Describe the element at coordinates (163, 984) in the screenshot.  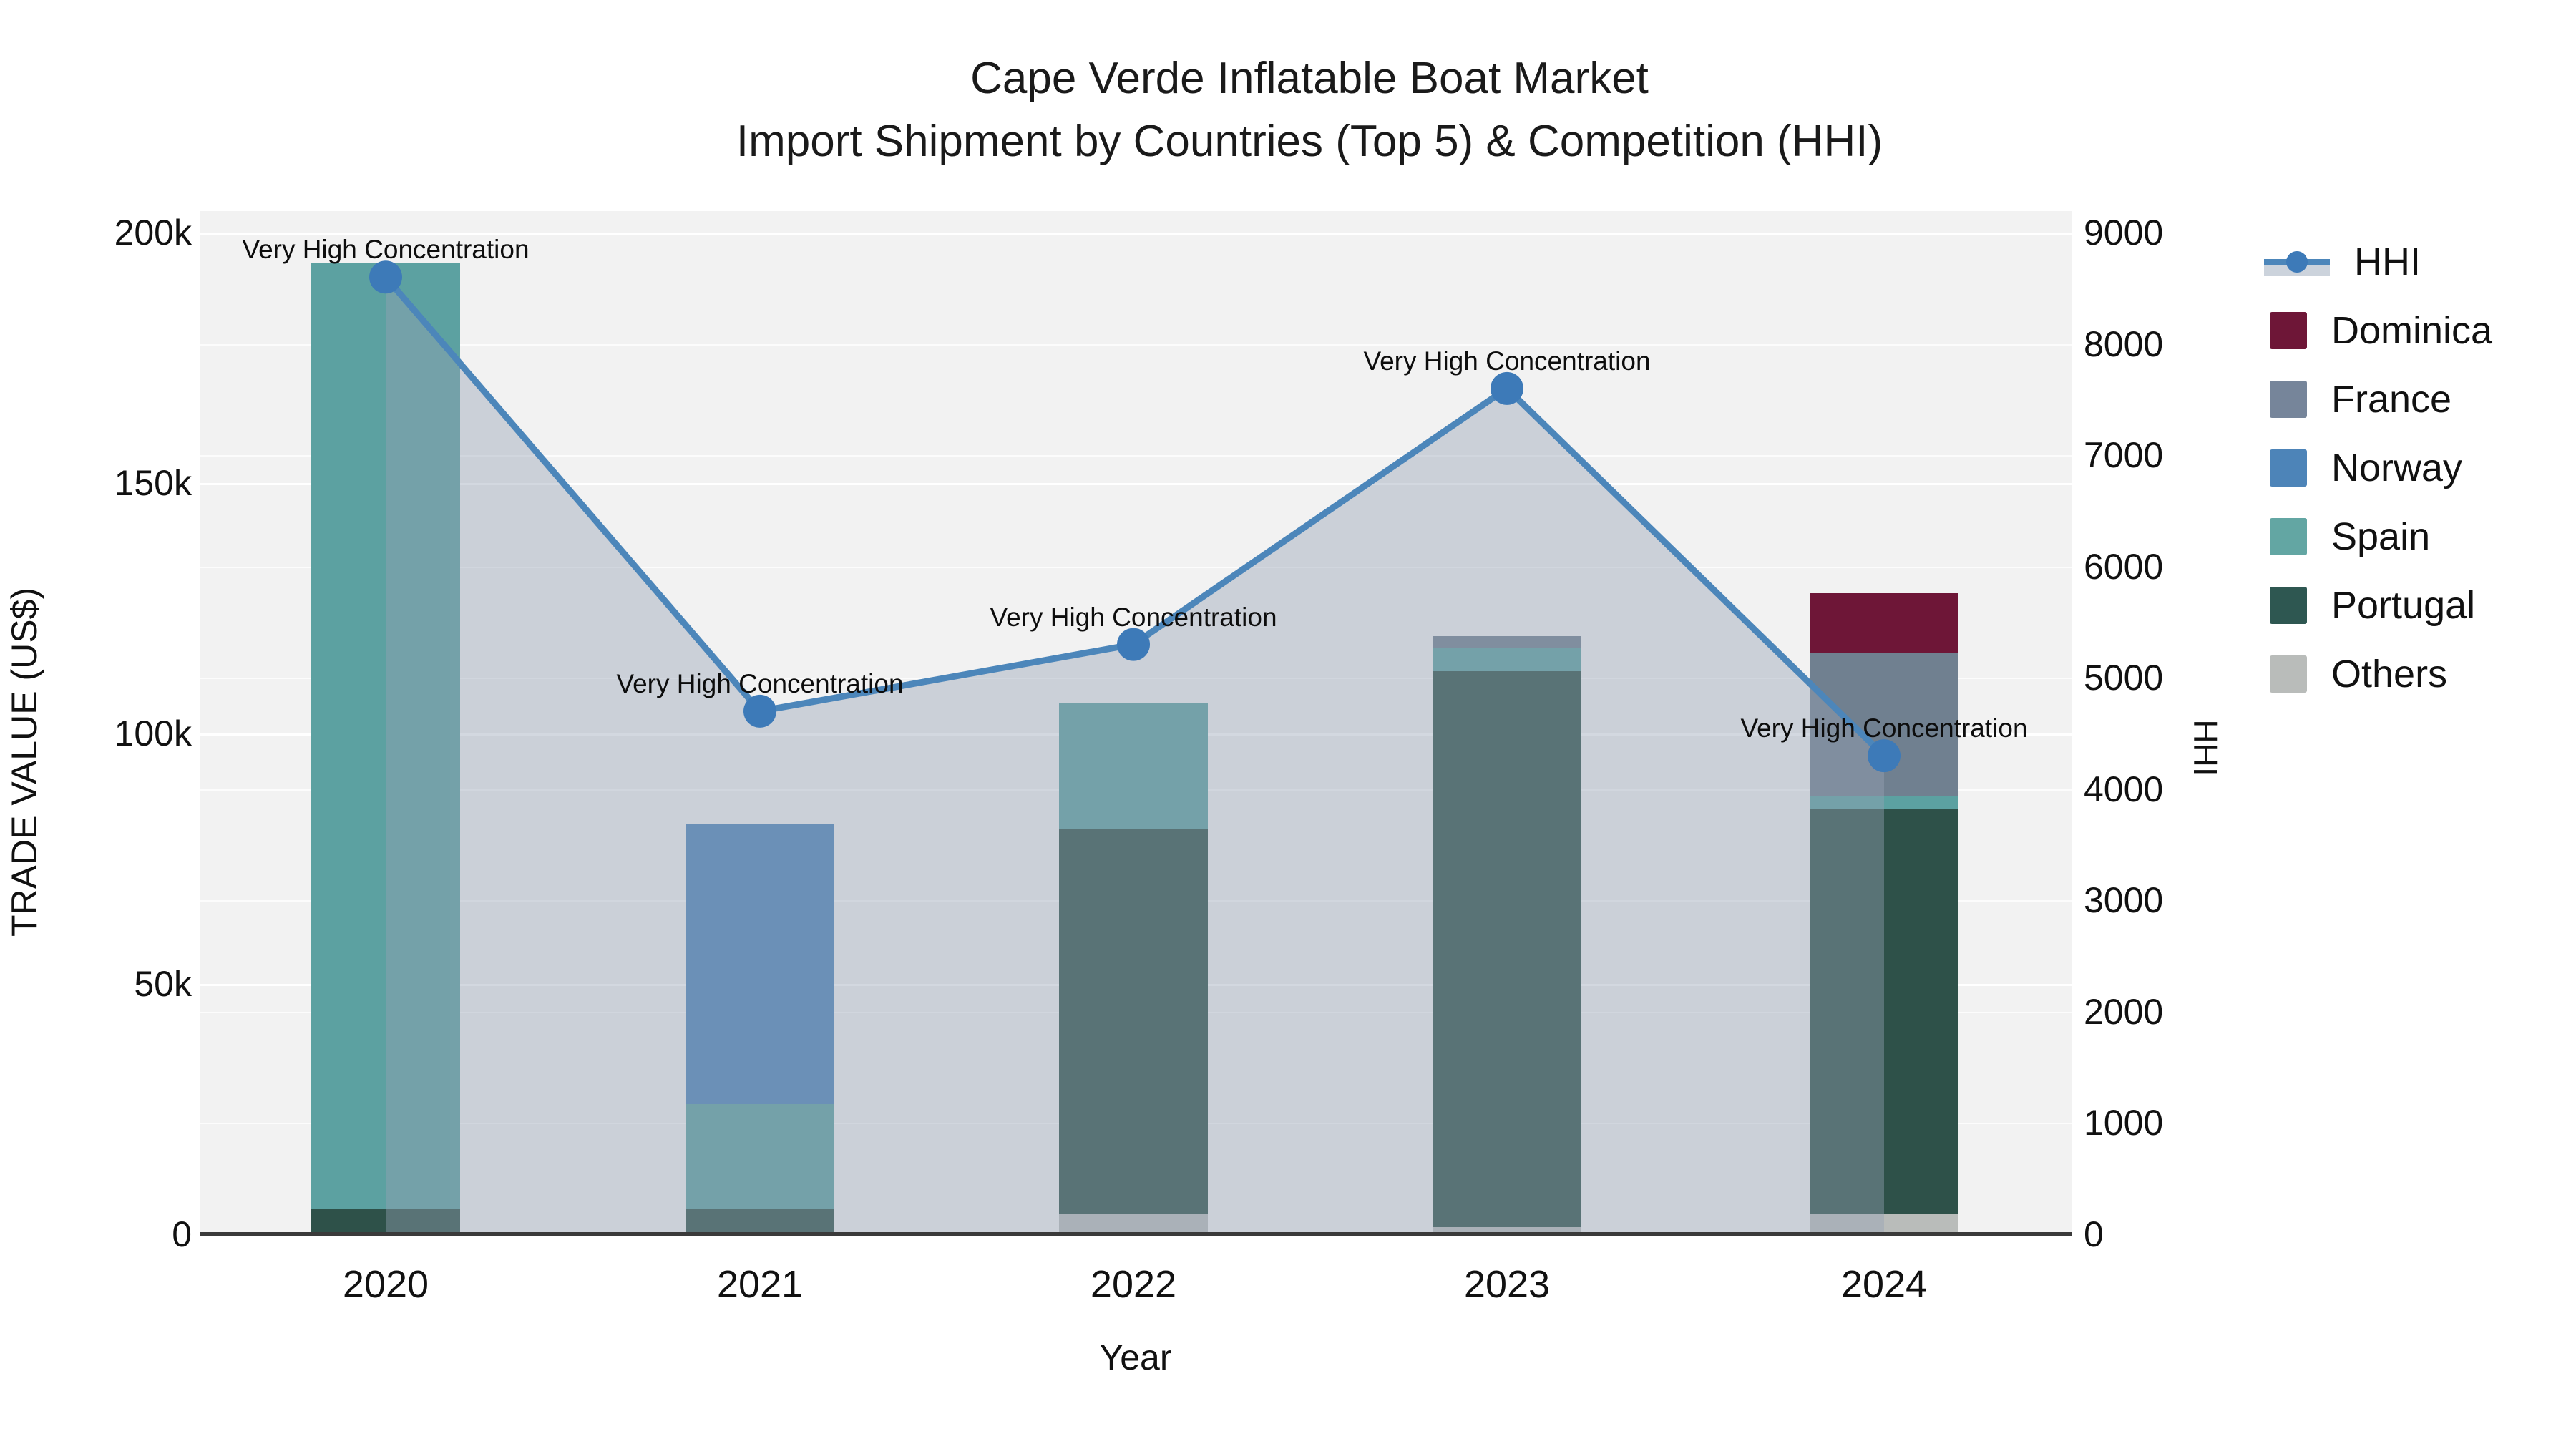
I see `y-left-tick-label: 50k` at that location.